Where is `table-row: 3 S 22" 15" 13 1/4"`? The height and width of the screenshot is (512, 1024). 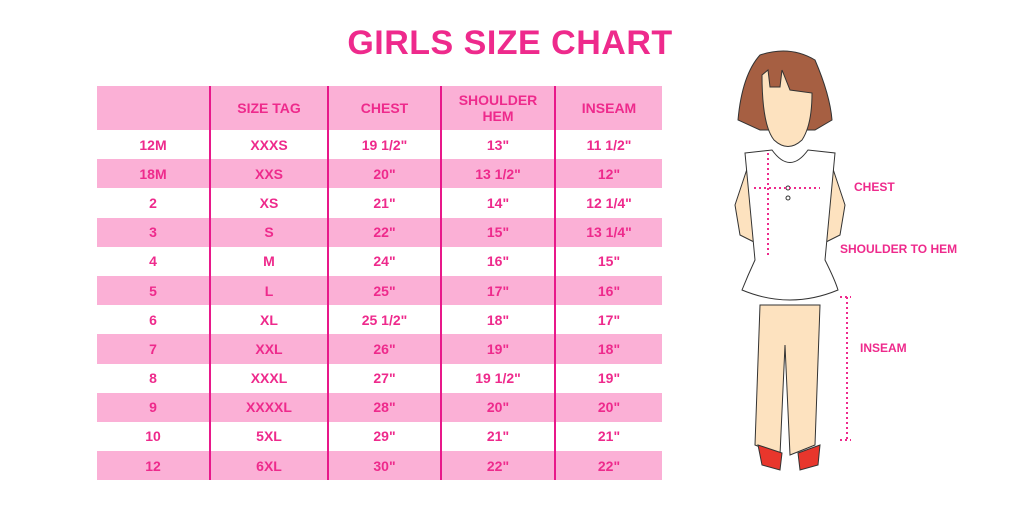
table-row: 3 S 22" 15" 13 1/4" is located at coordinates (379, 232).